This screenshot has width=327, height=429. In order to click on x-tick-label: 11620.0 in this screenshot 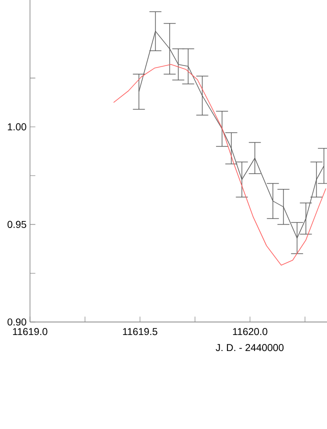, I will do `click(250, 332)`.